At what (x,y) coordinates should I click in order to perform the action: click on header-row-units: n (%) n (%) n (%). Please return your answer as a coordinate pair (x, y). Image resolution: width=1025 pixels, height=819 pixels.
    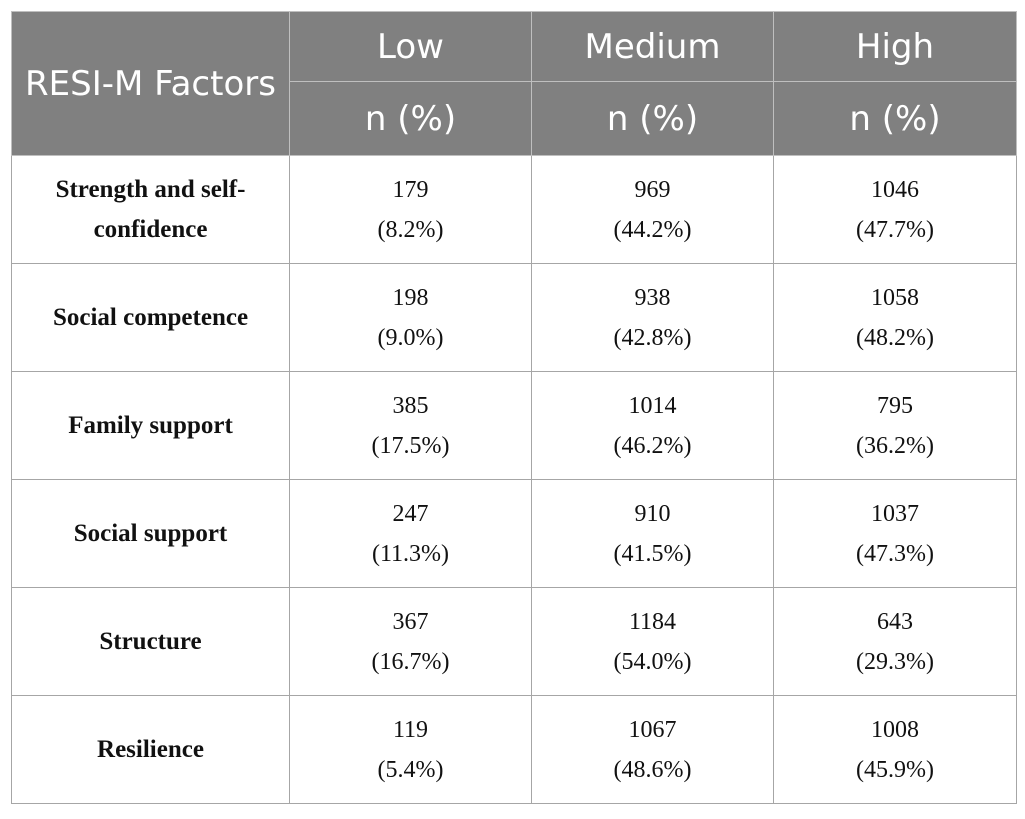
    Looking at the image, I should click on (514, 118).